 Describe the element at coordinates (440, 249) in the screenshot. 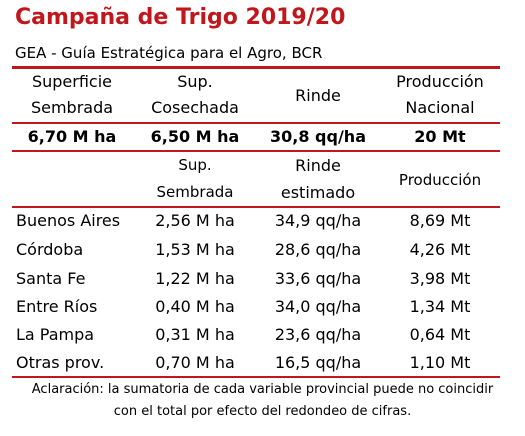

I see `province-produccion: 4,26 Mt` at that location.